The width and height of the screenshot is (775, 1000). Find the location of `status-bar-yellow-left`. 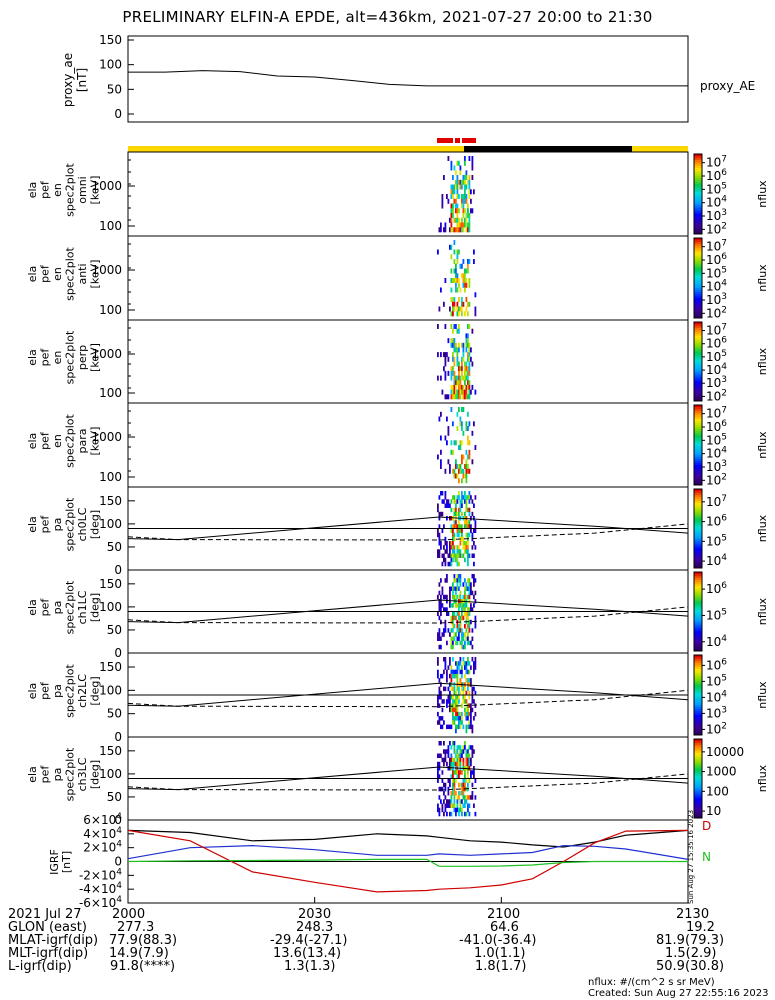

status-bar-yellow-left is located at coordinates (296, 149).